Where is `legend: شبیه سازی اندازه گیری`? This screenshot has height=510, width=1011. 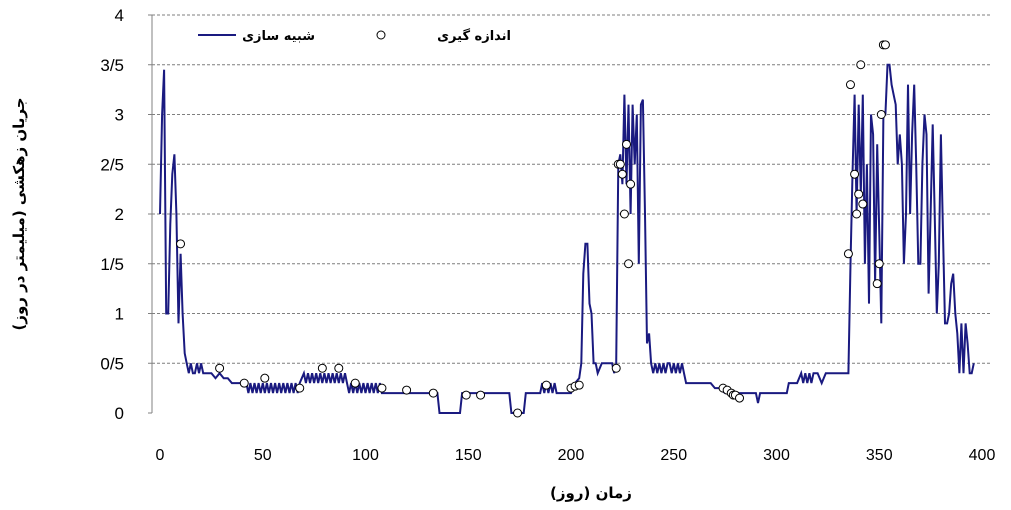 legend: شبیه سازی اندازه گیری is located at coordinates (355, 35).